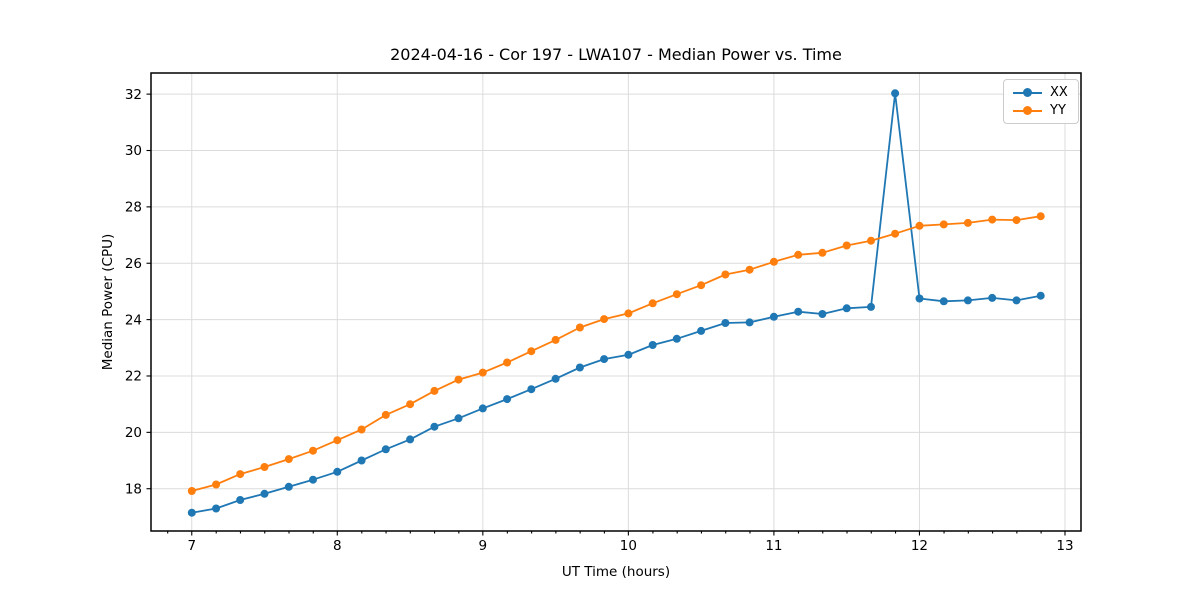 This screenshot has width=1200, height=600. I want to click on svg-text: 13, so click(1064, 546).